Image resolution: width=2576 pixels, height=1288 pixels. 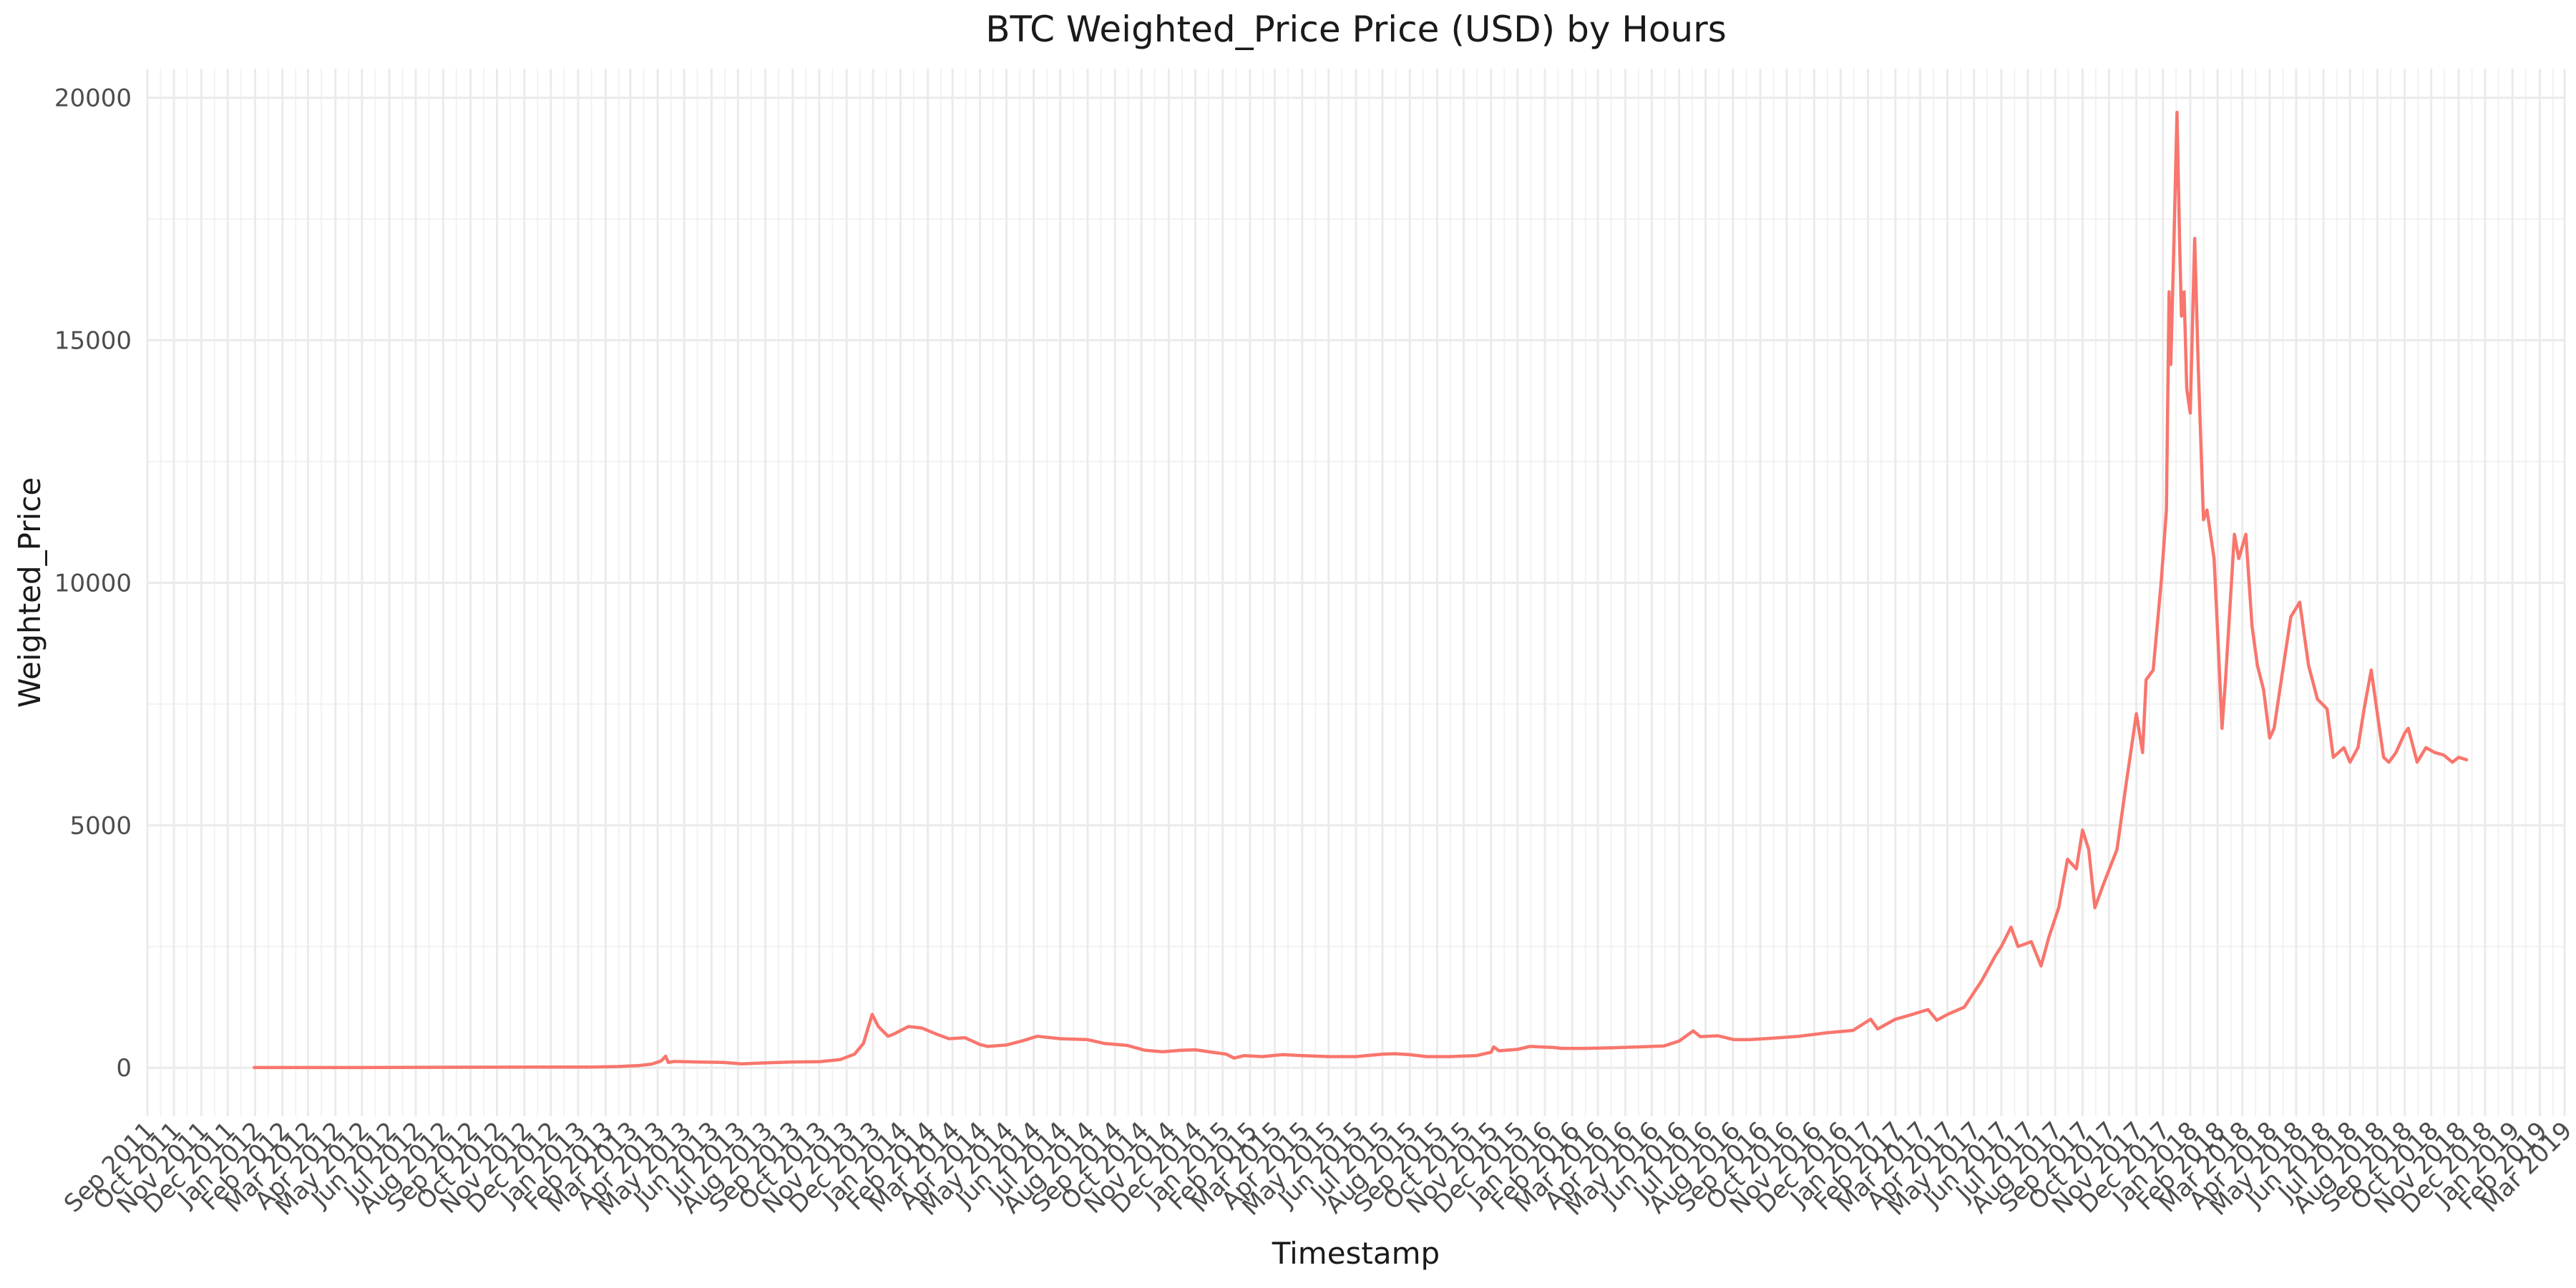 What do you see at coordinates (1356, 1253) in the screenshot?
I see `x-axis-title: Timestamp` at bounding box center [1356, 1253].